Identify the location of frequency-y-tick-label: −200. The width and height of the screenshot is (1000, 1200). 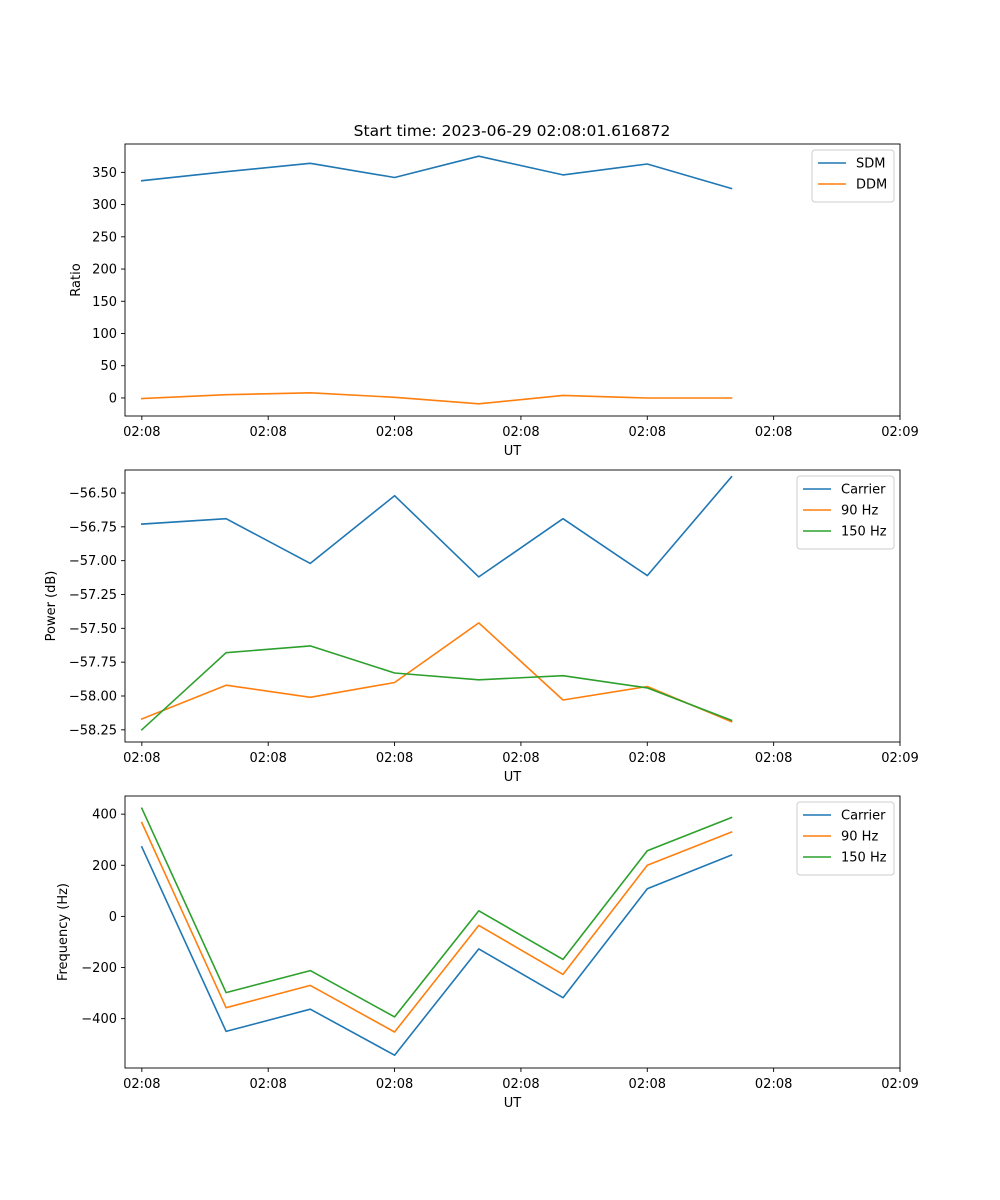
(99, 968).